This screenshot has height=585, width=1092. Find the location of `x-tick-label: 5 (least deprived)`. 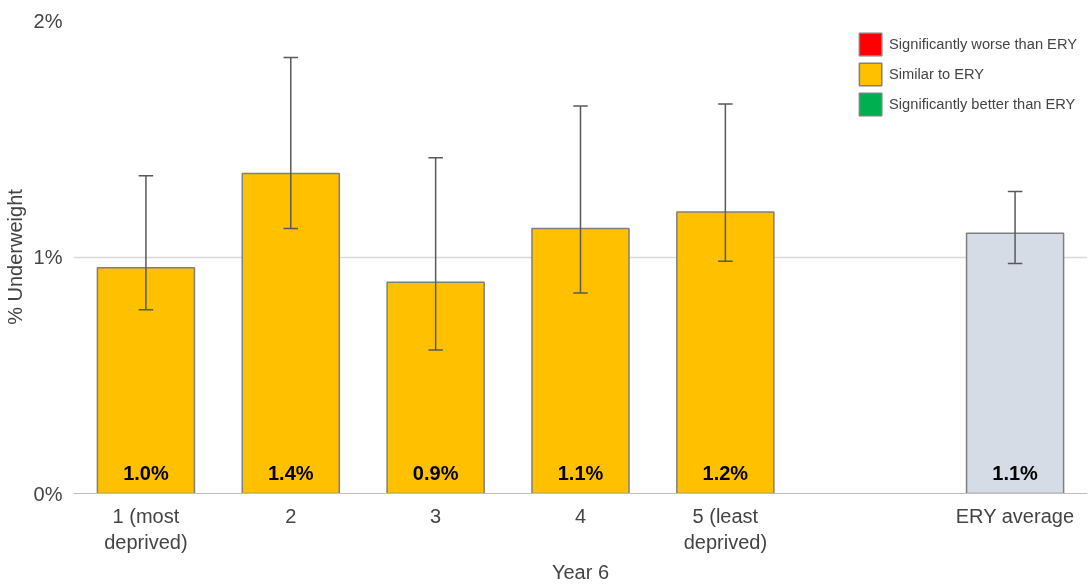

x-tick-label: 5 (least deprived) is located at coordinates (725, 528).